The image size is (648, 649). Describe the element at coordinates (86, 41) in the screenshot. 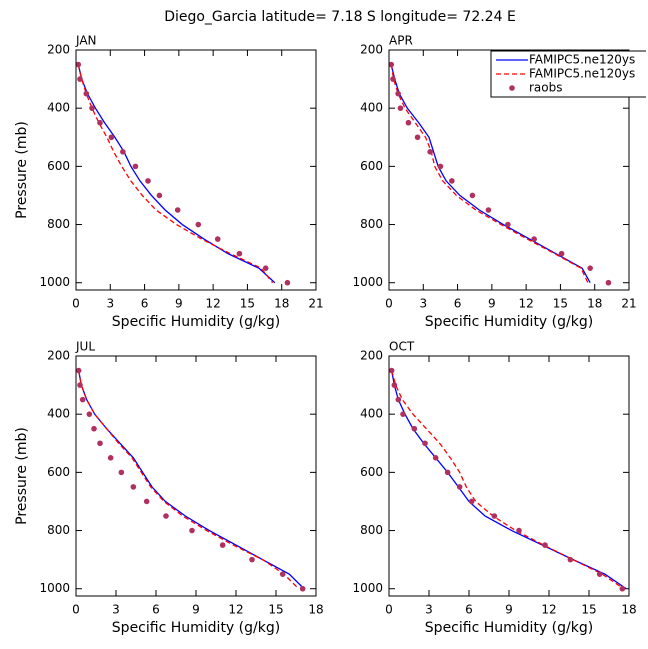

I see `panel-title: JAN` at that location.